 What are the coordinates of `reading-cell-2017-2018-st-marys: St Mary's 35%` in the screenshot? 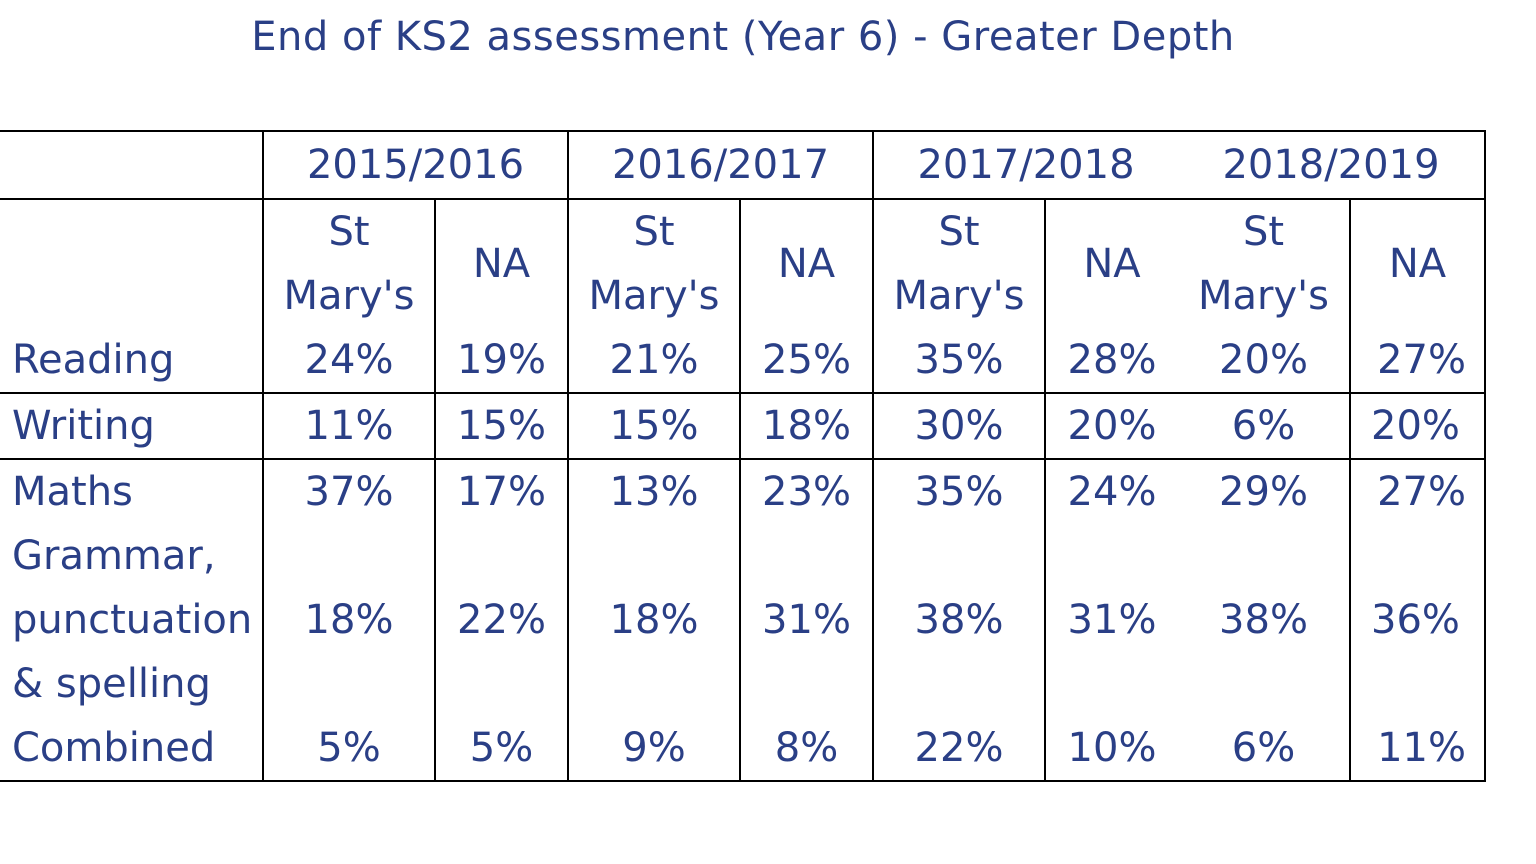 It's located at (958, 296).